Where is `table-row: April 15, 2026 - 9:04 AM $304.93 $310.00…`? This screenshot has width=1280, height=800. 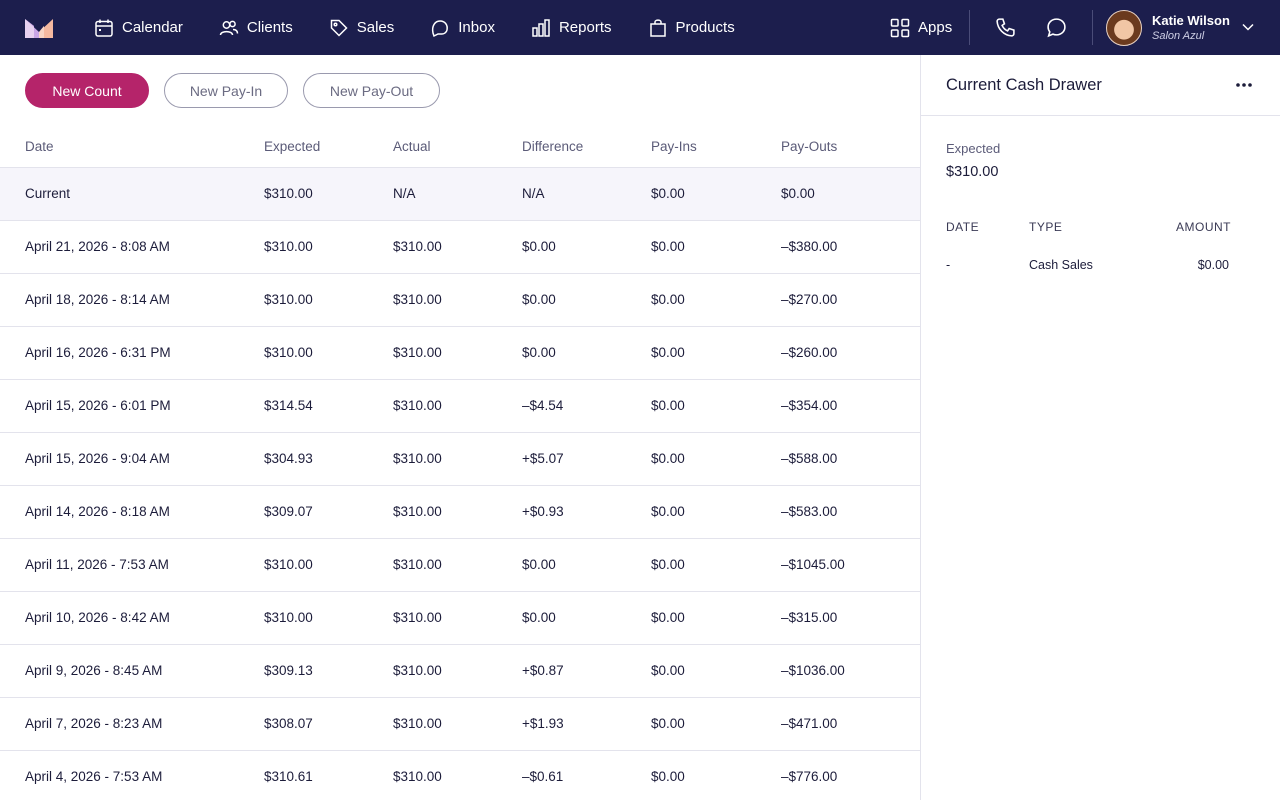
table-row: April 15, 2026 - 9:04 AM $304.93 $310.00… is located at coordinates (460, 458).